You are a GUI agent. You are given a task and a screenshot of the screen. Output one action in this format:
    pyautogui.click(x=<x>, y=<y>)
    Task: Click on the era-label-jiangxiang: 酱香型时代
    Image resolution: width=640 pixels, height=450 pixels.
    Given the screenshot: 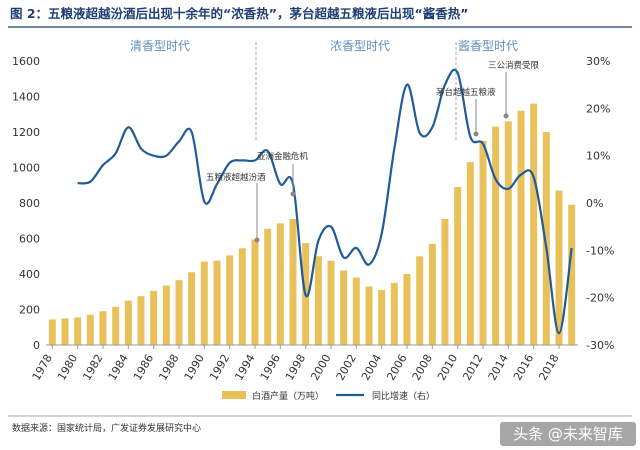 What is the action you would take?
    pyautogui.click(x=488, y=45)
    